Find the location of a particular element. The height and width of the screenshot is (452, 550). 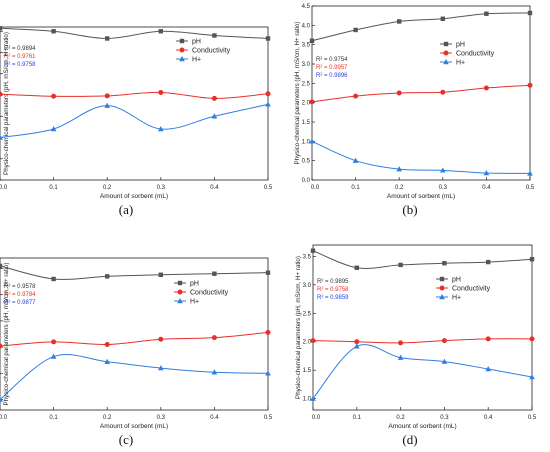

legend: pH Conductivity H+ is located at coordinates (467, 54).